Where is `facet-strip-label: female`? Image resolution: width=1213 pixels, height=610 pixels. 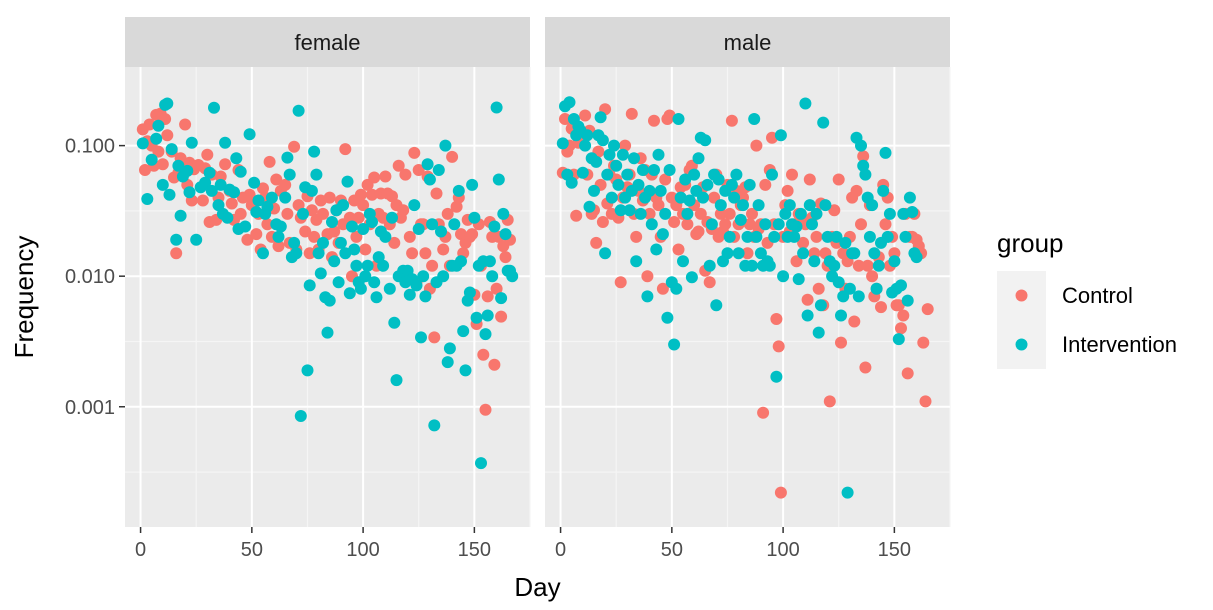
facet-strip-label: female is located at coordinates (327, 42).